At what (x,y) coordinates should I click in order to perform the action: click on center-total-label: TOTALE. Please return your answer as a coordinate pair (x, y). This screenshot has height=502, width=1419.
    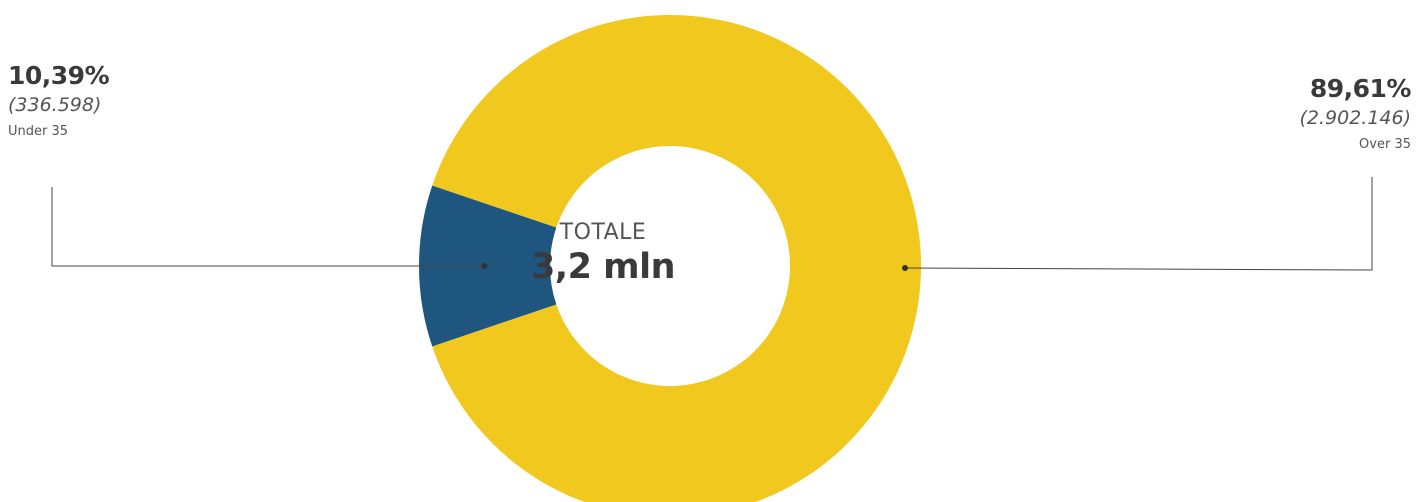
    Looking at the image, I should click on (603, 232).